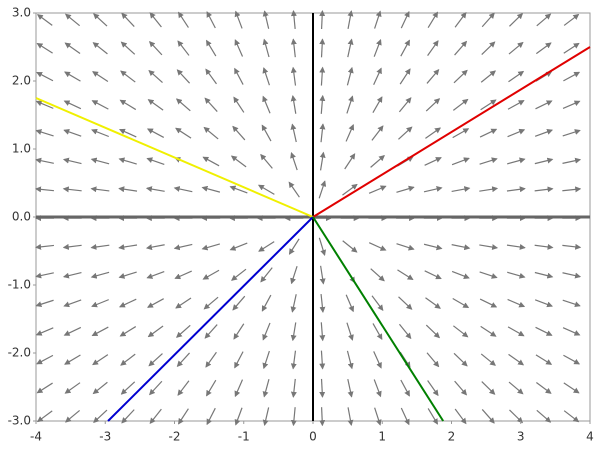 Image resolution: width=600 pixels, height=450 pixels. I want to click on y-tick-label: 0.0, so click(21, 217).